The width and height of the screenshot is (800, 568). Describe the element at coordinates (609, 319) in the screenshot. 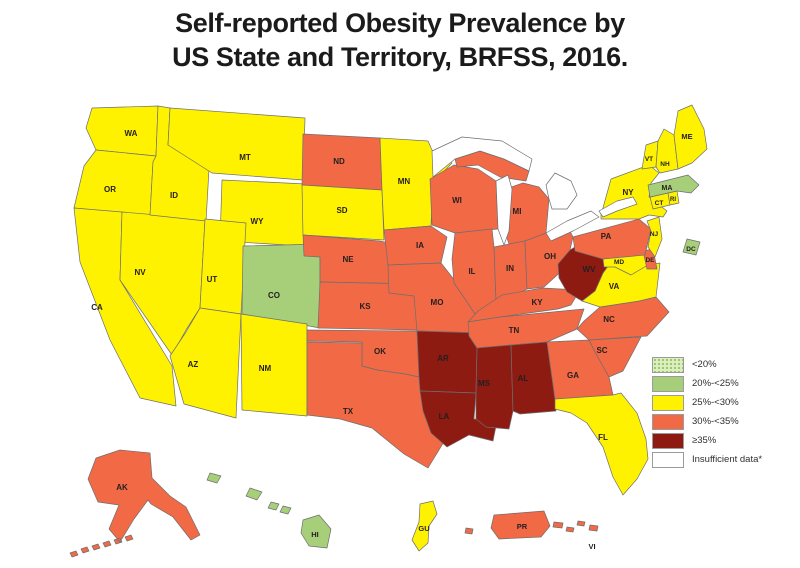

I see `state-label-NC: NC` at that location.